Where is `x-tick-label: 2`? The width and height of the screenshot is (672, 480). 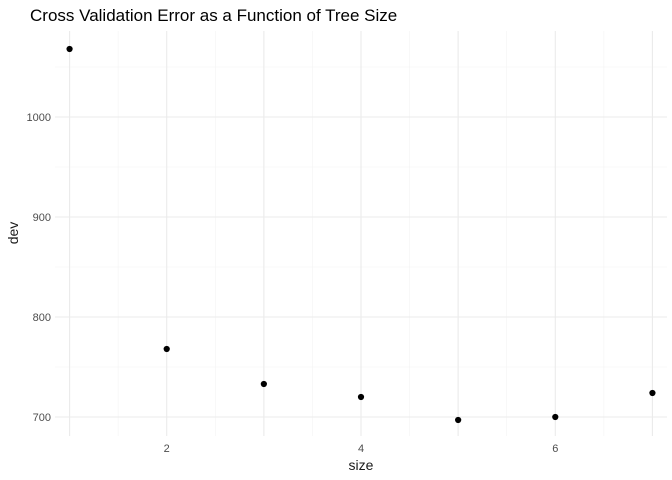 x-tick-label: 2 is located at coordinates (167, 449).